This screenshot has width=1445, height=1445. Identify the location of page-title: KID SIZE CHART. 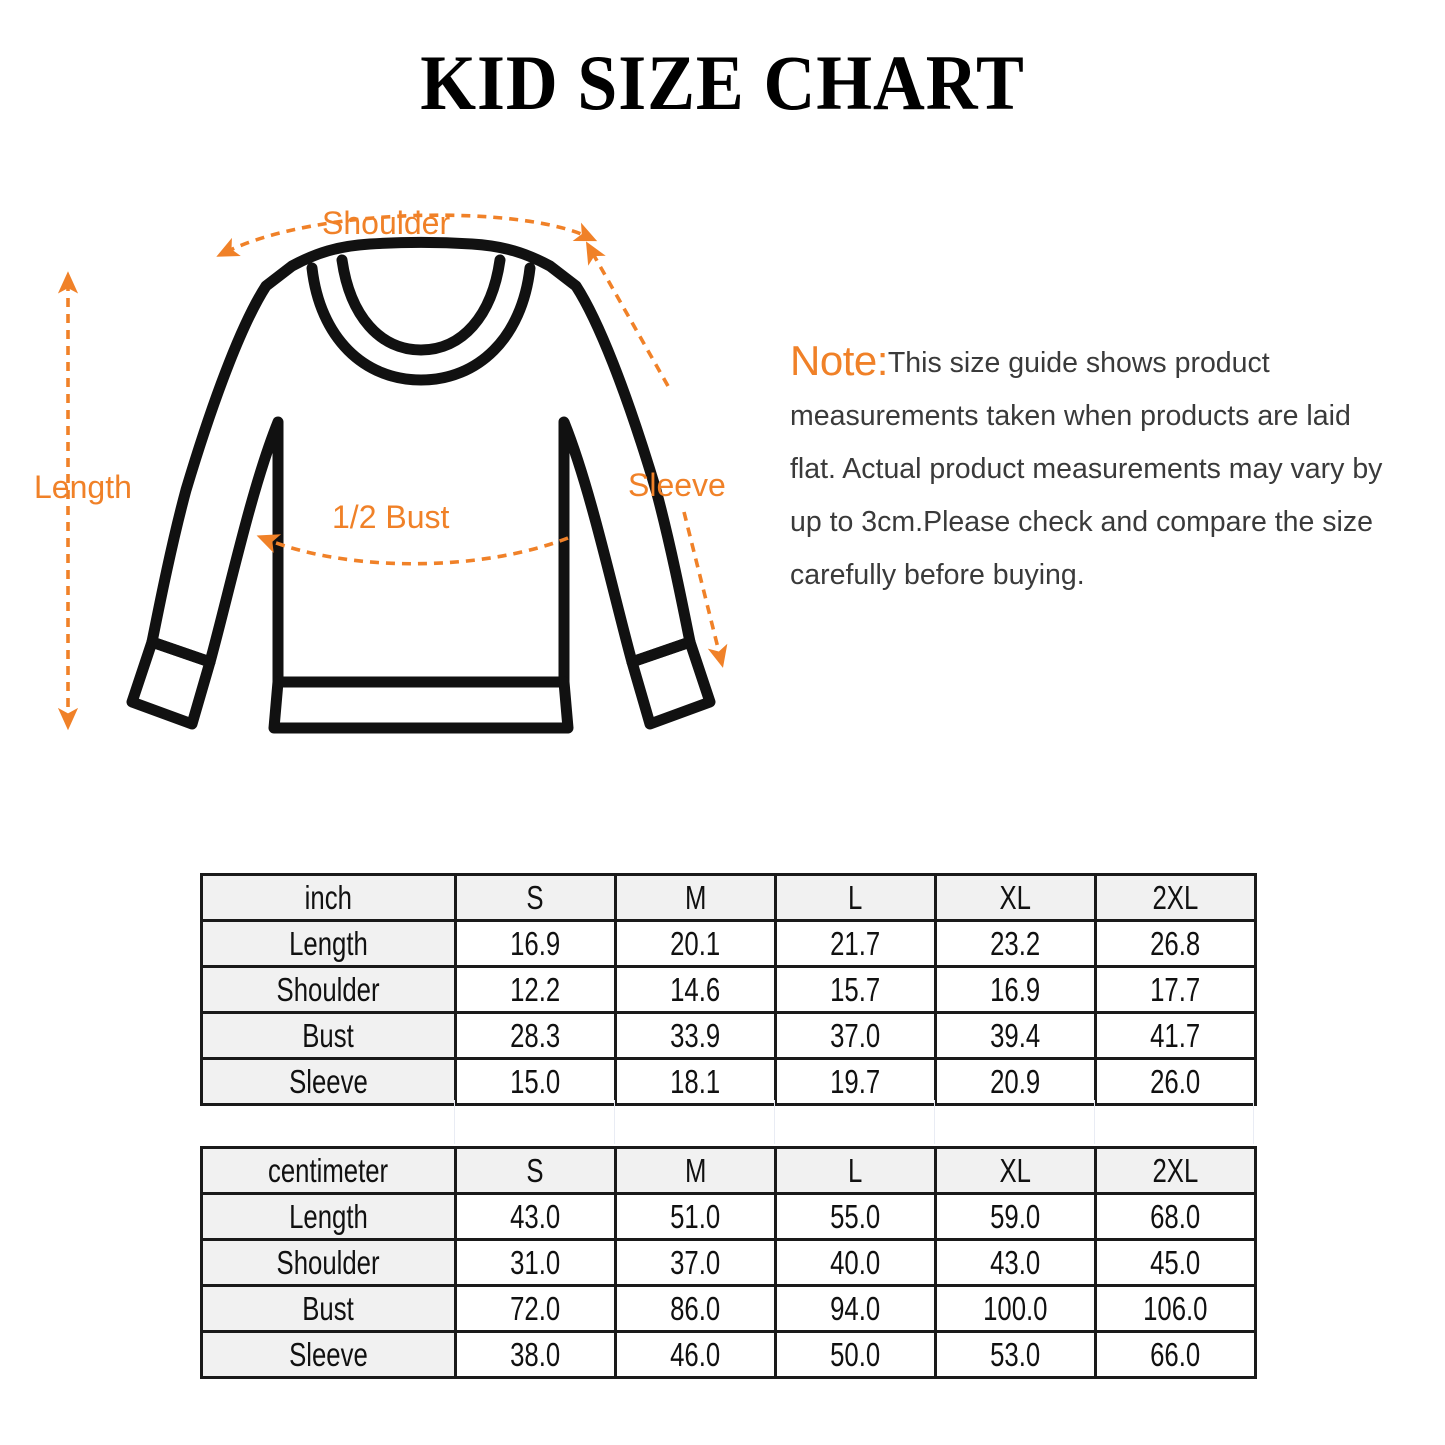
(722, 82).